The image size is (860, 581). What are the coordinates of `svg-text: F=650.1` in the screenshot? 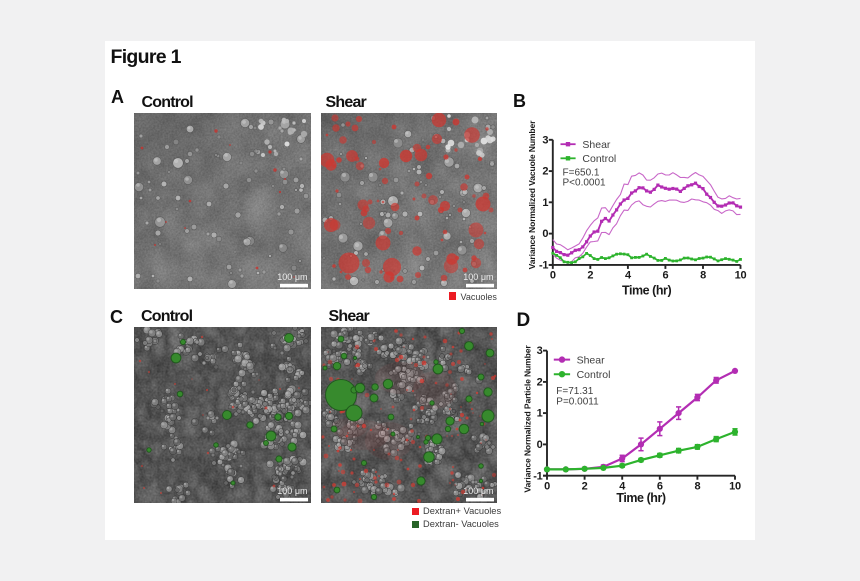 It's located at (581, 173).